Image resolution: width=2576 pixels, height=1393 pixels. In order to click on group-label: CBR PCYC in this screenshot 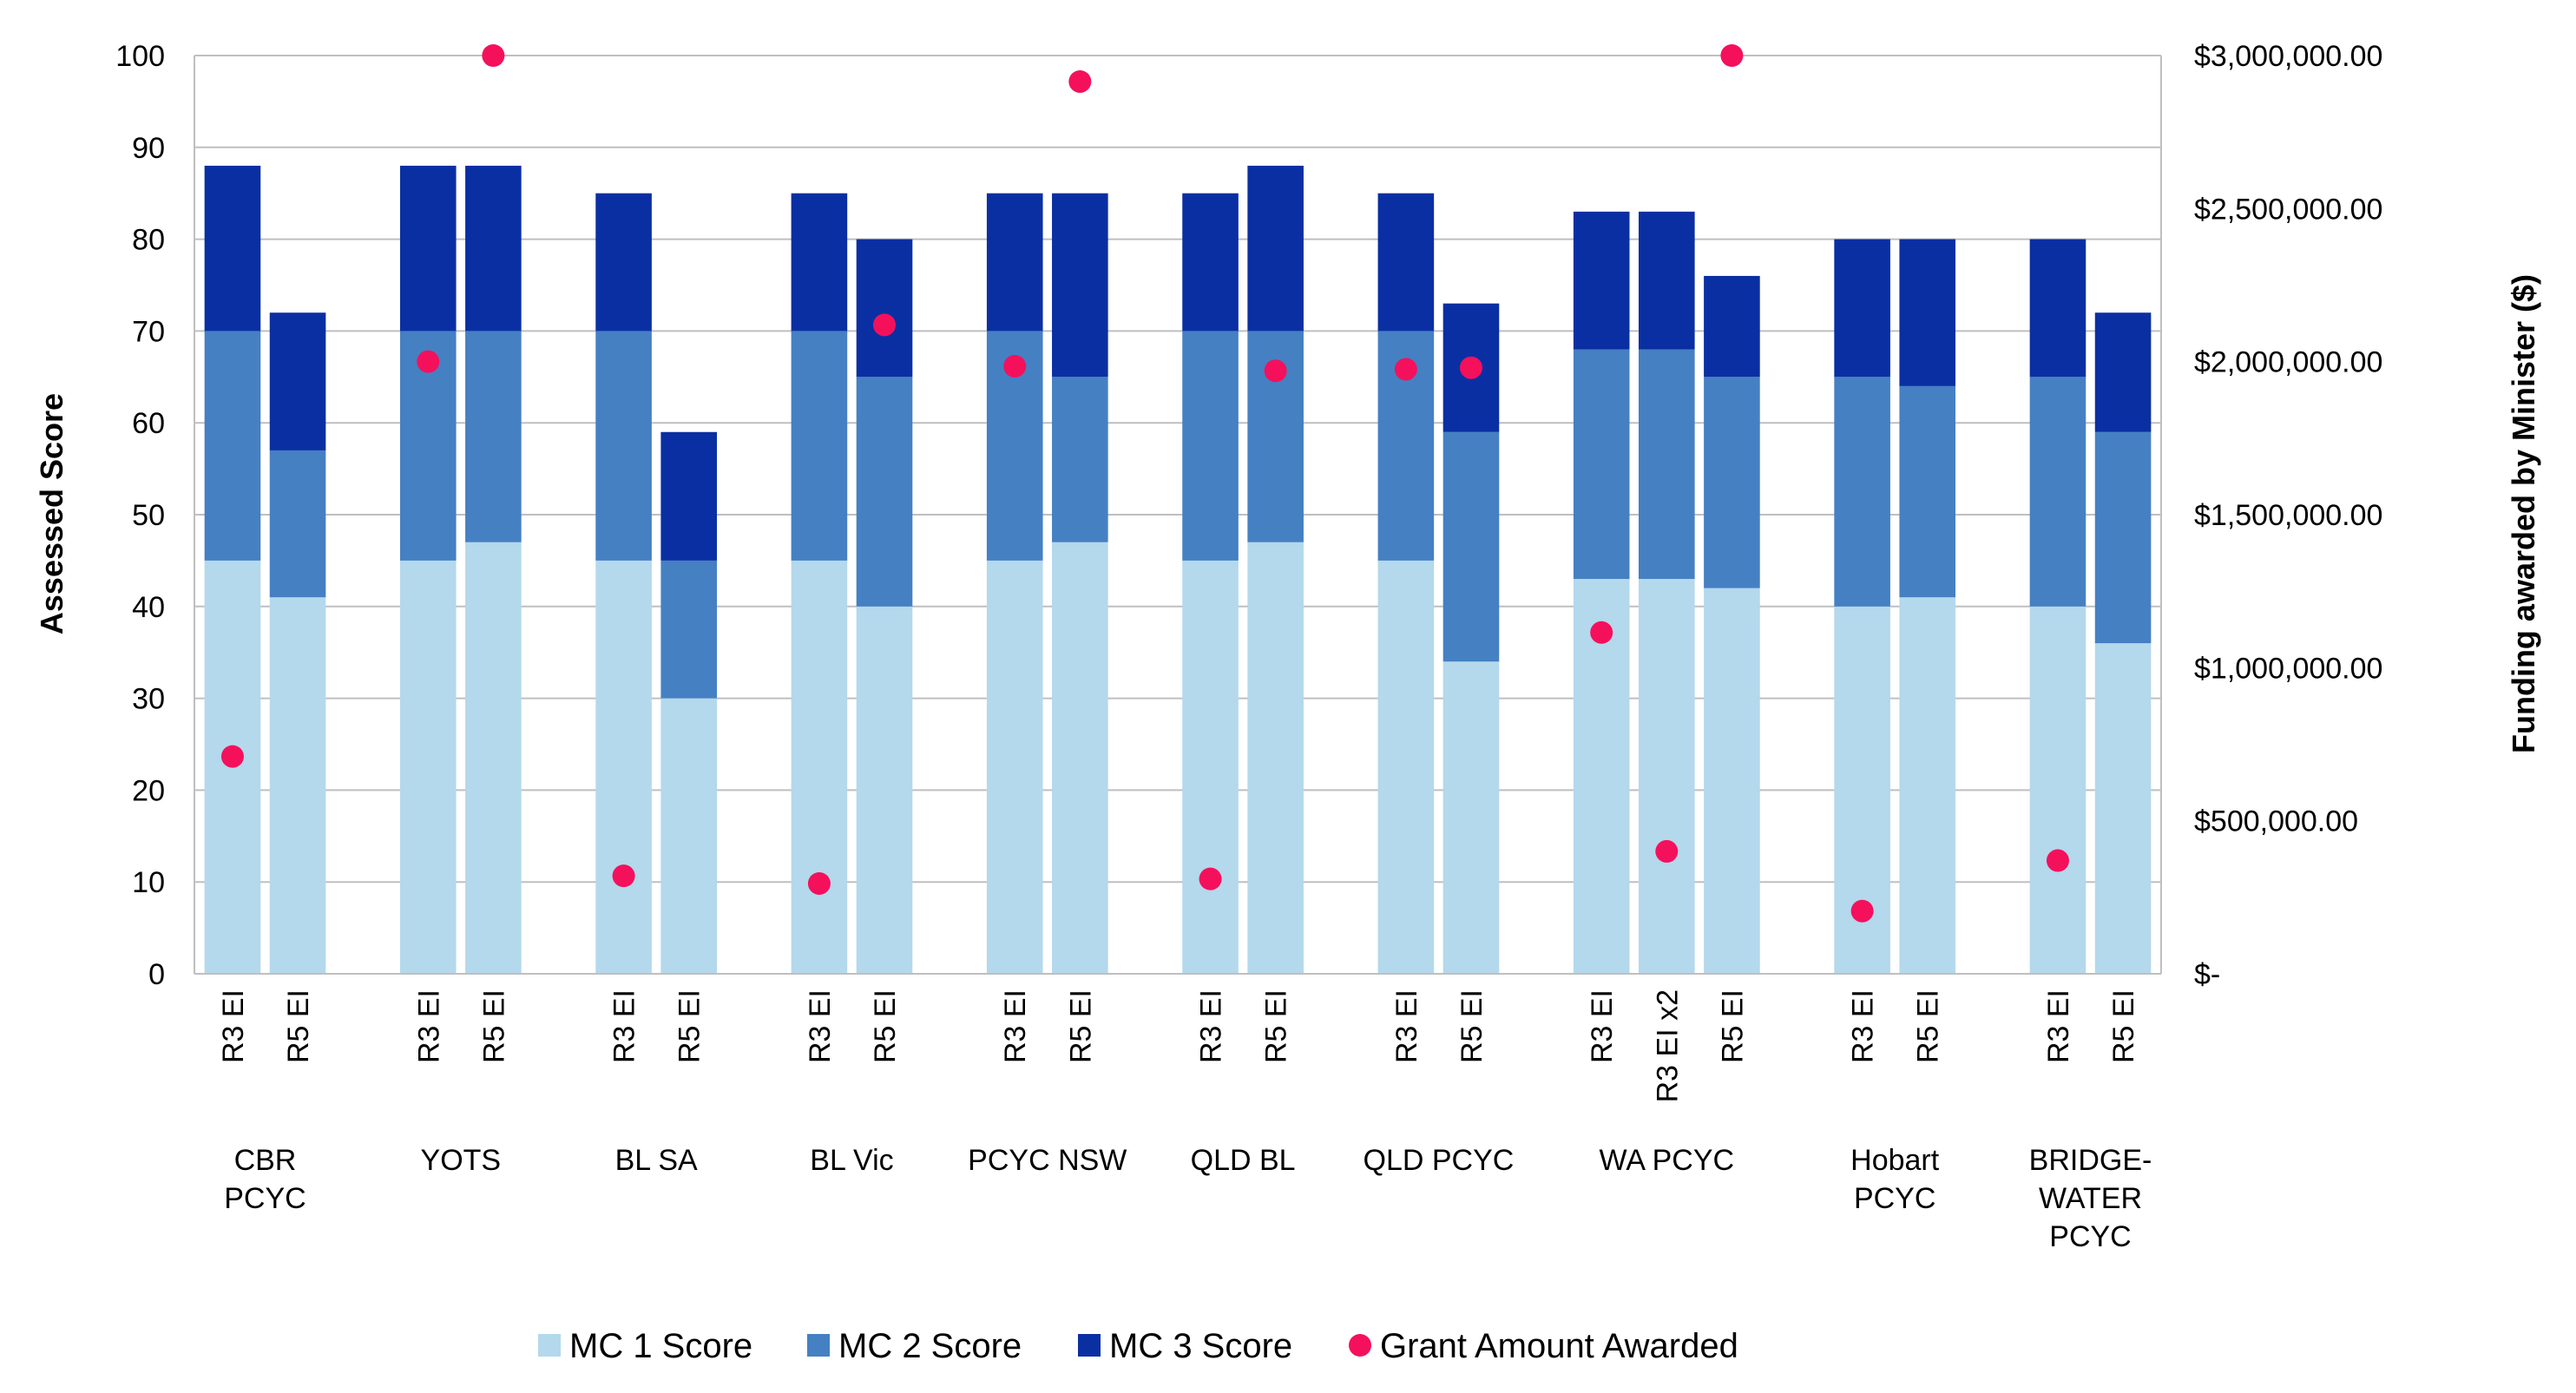, I will do `click(265, 1179)`.